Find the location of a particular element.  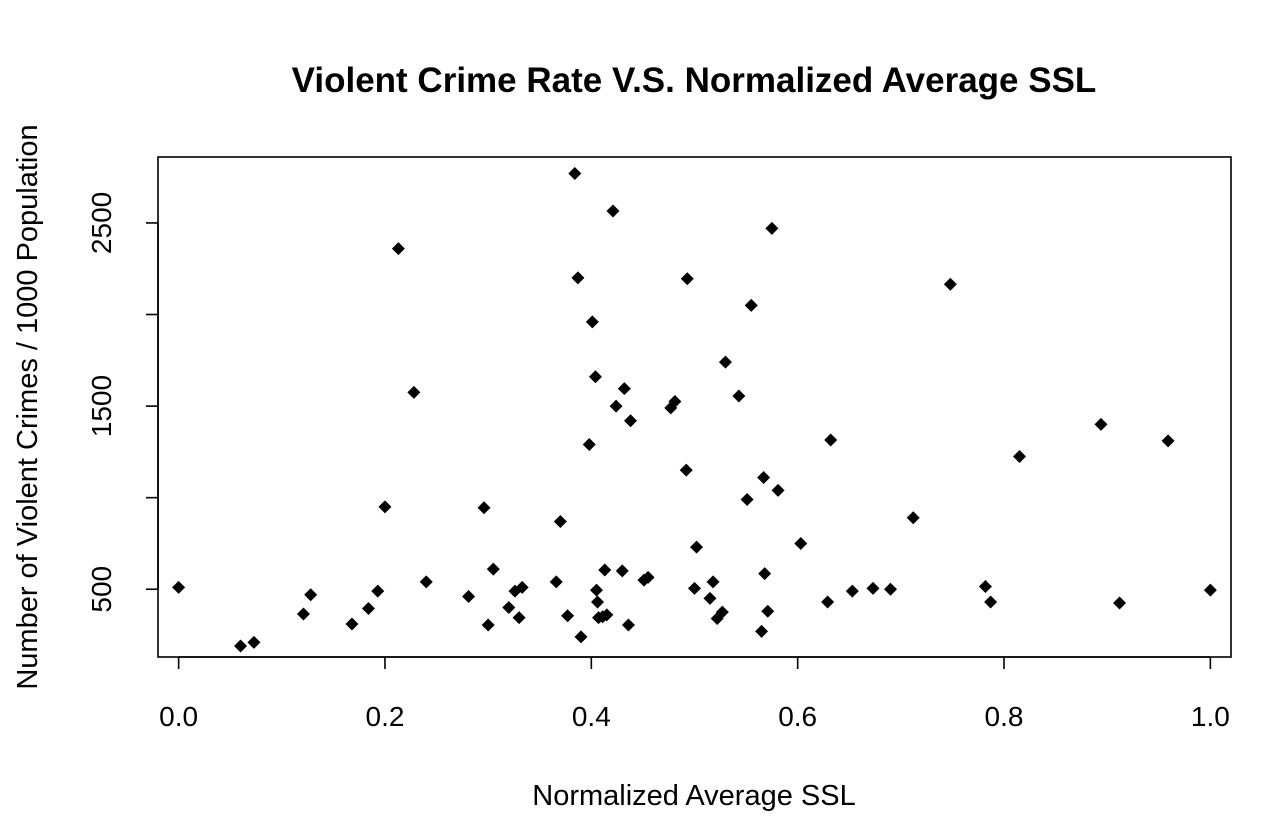

y-tick-label: 500 is located at coordinates (101, 589).